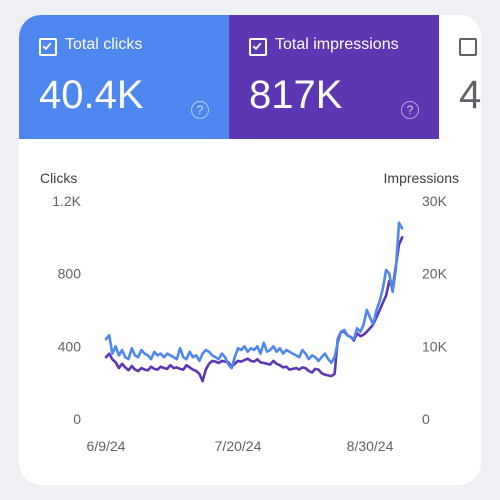  Describe the element at coordinates (470, 95) in the screenshot. I see `third-metric-value: 4` at that location.